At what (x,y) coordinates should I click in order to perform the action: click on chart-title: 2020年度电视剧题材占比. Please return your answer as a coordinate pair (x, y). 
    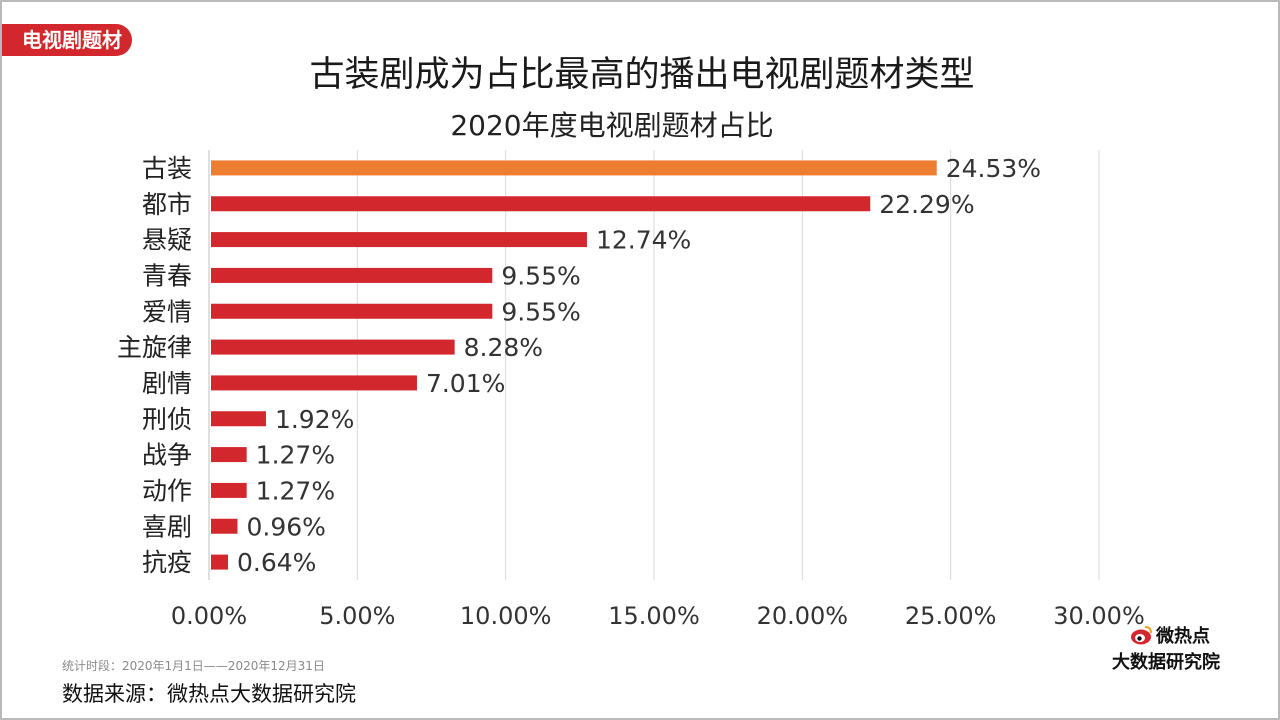
    Looking at the image, I should click on (612, 125).